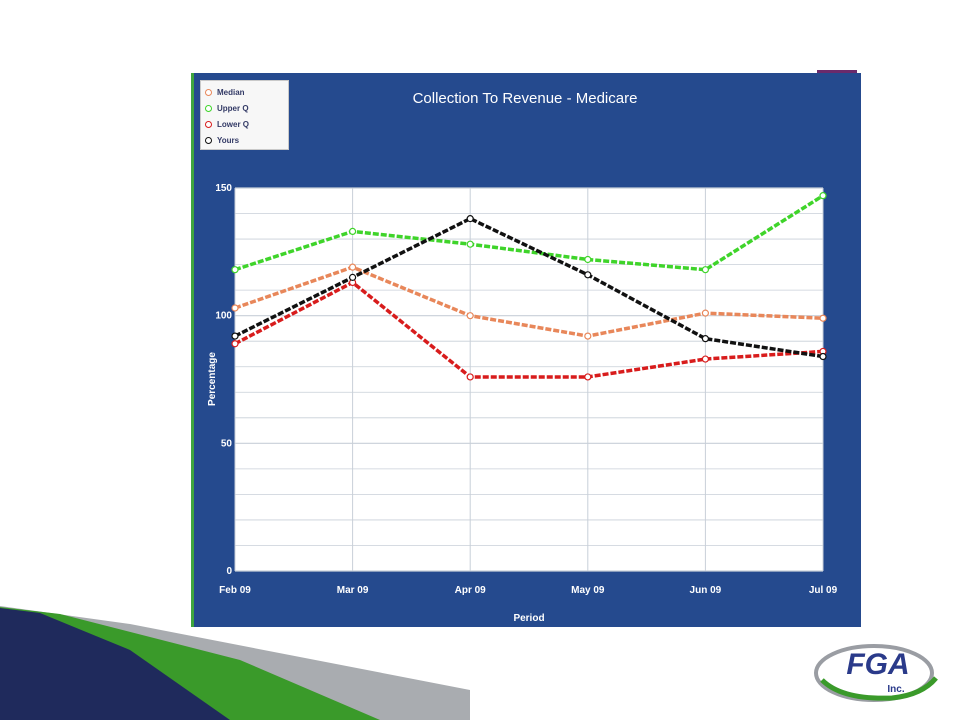 This screenshot has width=960, height=720. What do you see at coordinates (528, 590) in the screenshot?
I see `x-tick-labels: Feb 09 Mar 09 Apr 09 May 09 Jun 09 Jul 09` at bounding box center [528, 590].